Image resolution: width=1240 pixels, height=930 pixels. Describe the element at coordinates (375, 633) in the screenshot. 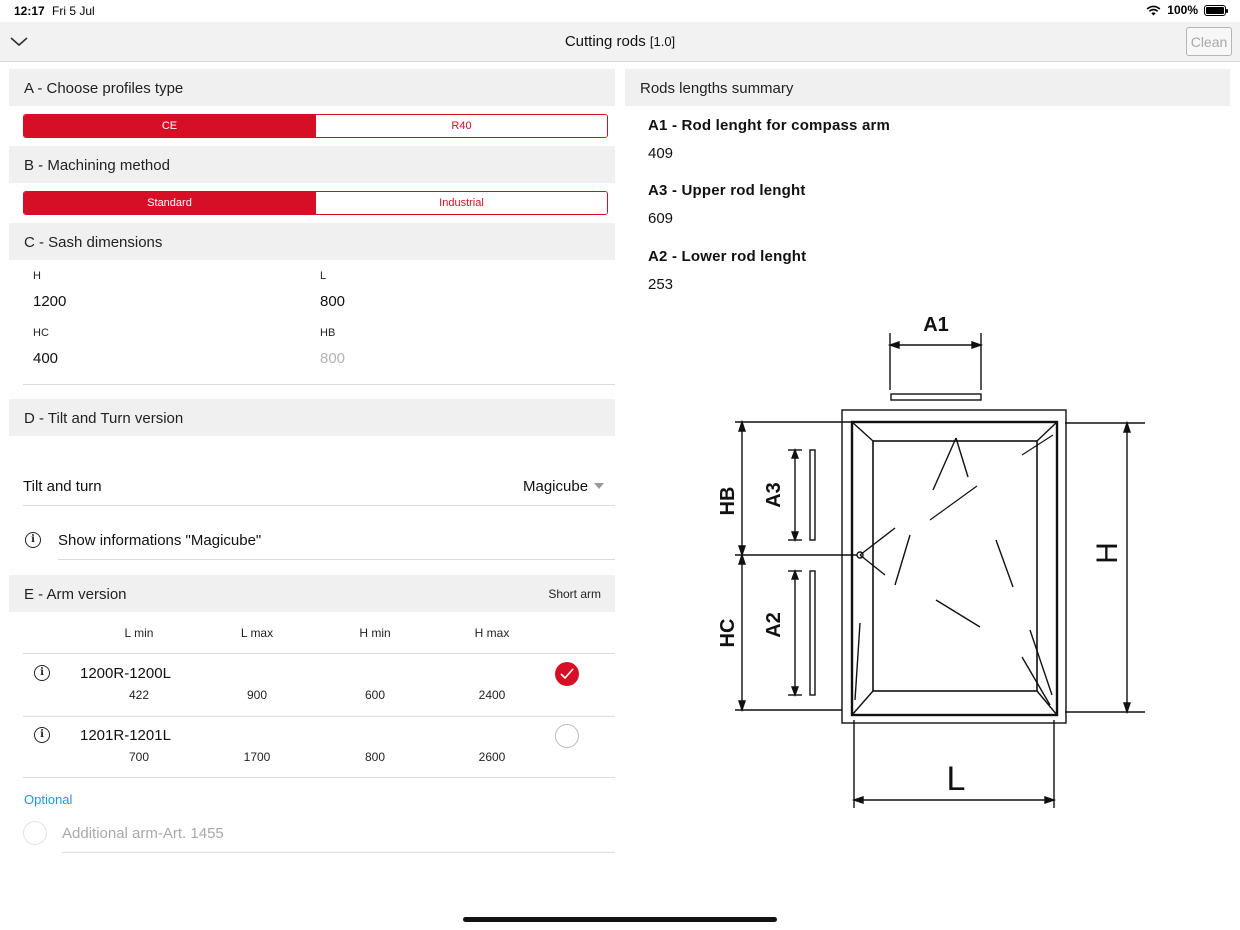

I see `col-header-hmin: H min` at that location.